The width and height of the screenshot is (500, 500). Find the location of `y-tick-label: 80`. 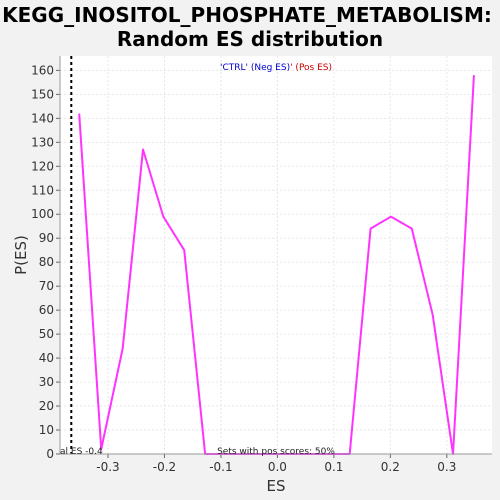

y-tick-label: 80 is located at coordinates (46, 262).